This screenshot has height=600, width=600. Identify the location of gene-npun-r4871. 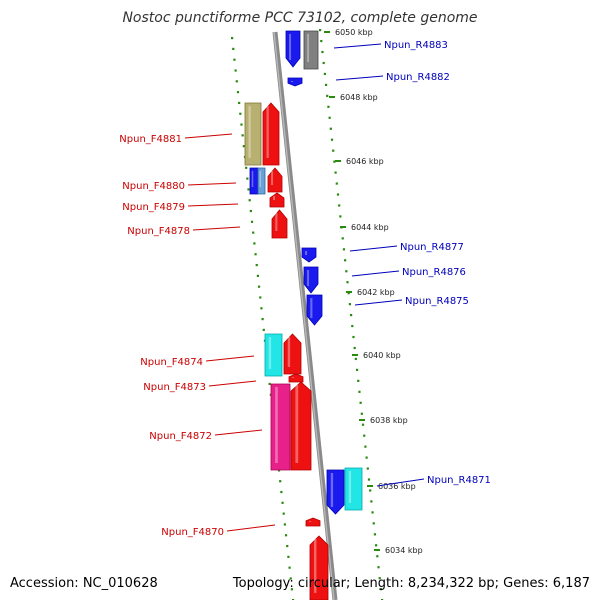
(335, 492).